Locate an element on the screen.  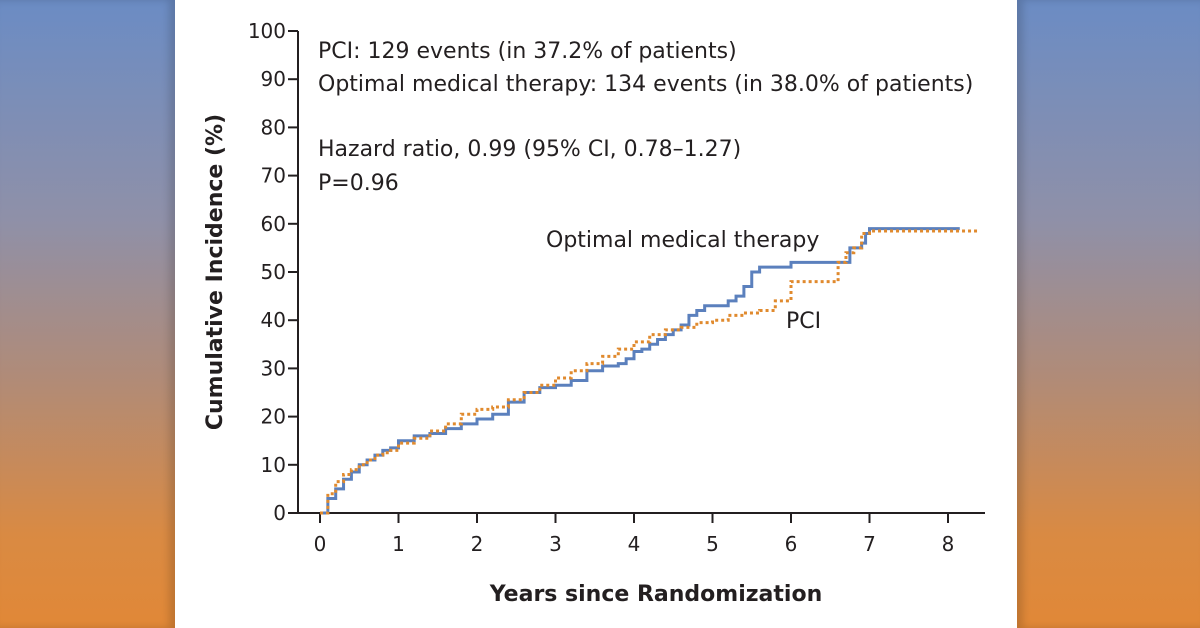
y-axis-title: Cumulative Incidence (%) is located at coordinates (215, 272).